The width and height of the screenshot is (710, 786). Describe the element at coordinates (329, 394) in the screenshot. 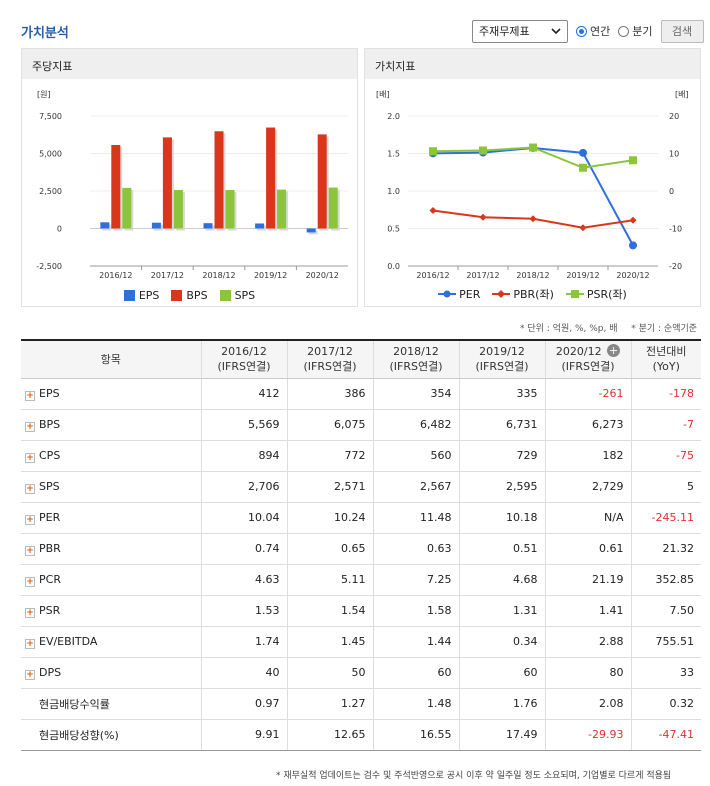

I see `table-cell: 386` at that location.